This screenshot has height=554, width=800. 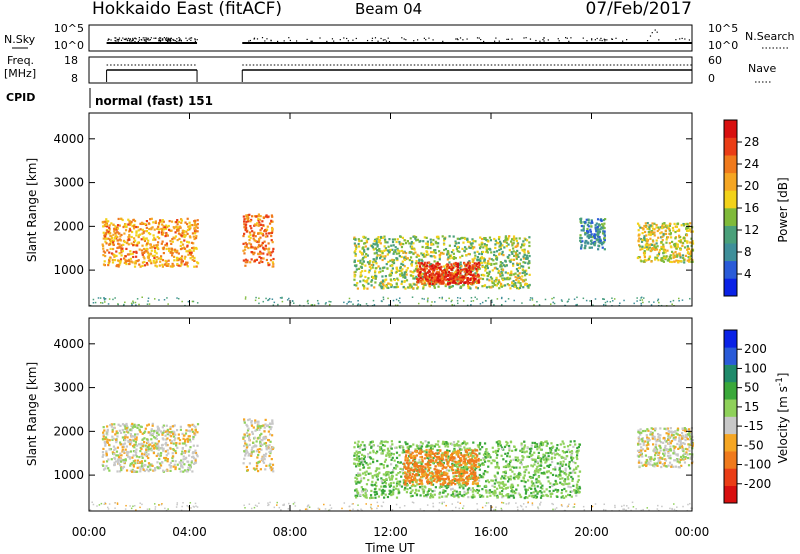 I want to click on colorbar-tick-label: 4, so click(x=748, y=274).